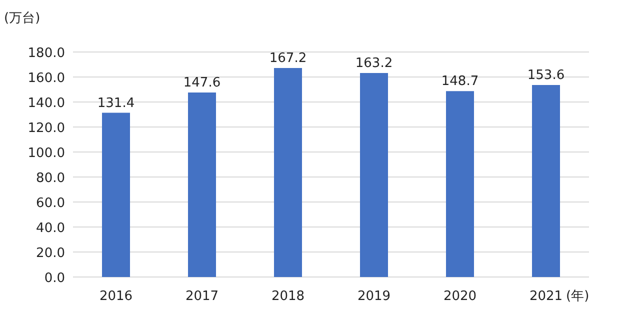  What do you see at coordinates (46, 103) in the screenshot?
I see `y-tick-label: 140.0` at bounding box center [46, 103].